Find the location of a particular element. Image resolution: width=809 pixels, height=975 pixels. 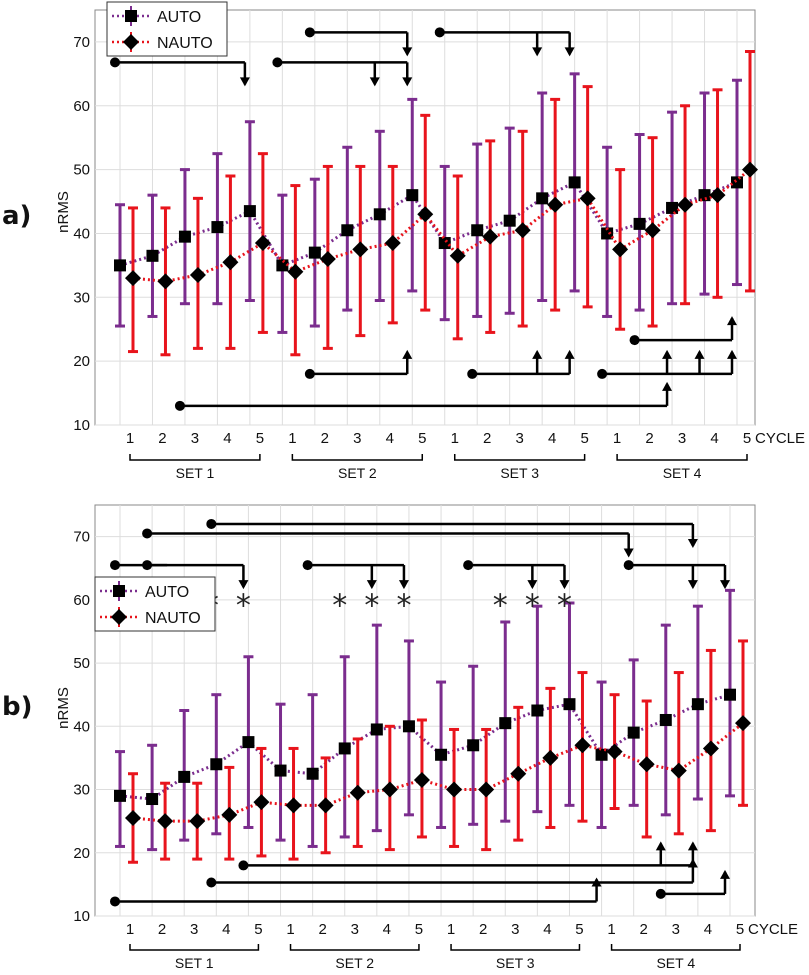

y-tick-label: 40 is located at coordinates (81, 233).